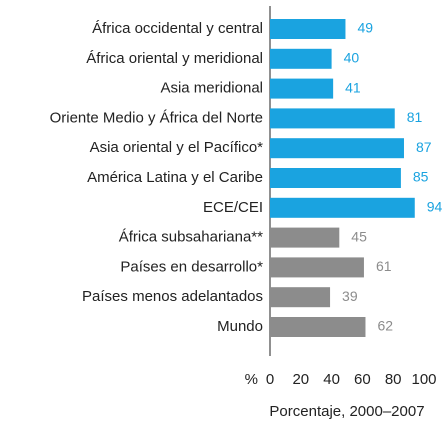  I want to click on y-tick-label: Oriente Medio y África del Norte, so click(156, 117).